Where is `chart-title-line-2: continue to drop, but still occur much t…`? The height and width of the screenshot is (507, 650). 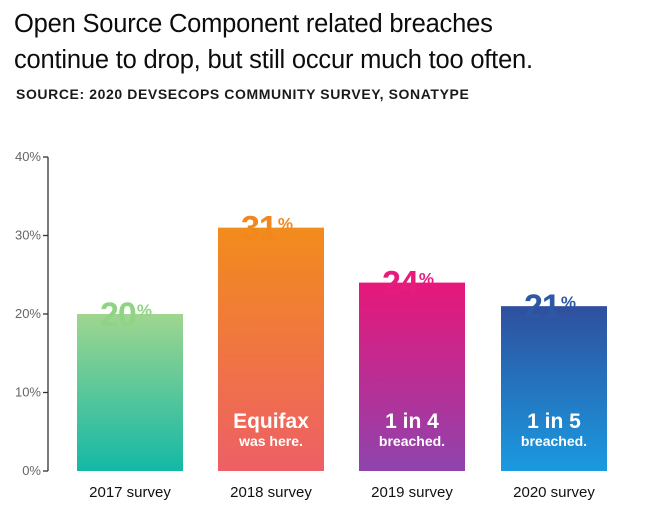 chart-title-line-2: continue to drop, but still occur much t… is located at coordinates (273, 60).